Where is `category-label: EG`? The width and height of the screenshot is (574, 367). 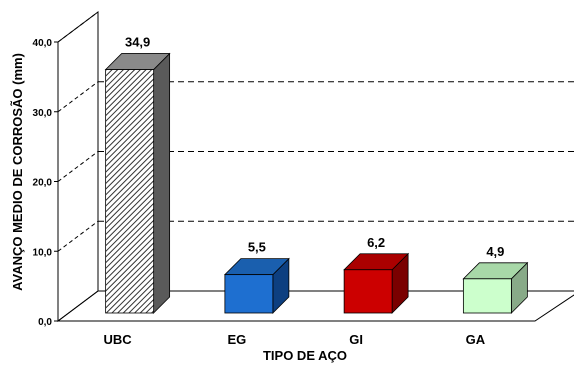
category-label: EG is located at coordinates (236, 339).